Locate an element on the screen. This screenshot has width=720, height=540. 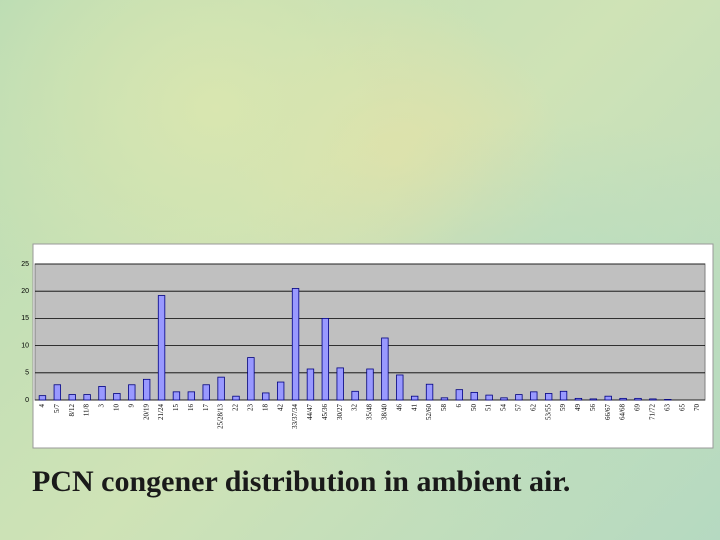
x-tick-label: 70 is located at coordinates (697, 408).